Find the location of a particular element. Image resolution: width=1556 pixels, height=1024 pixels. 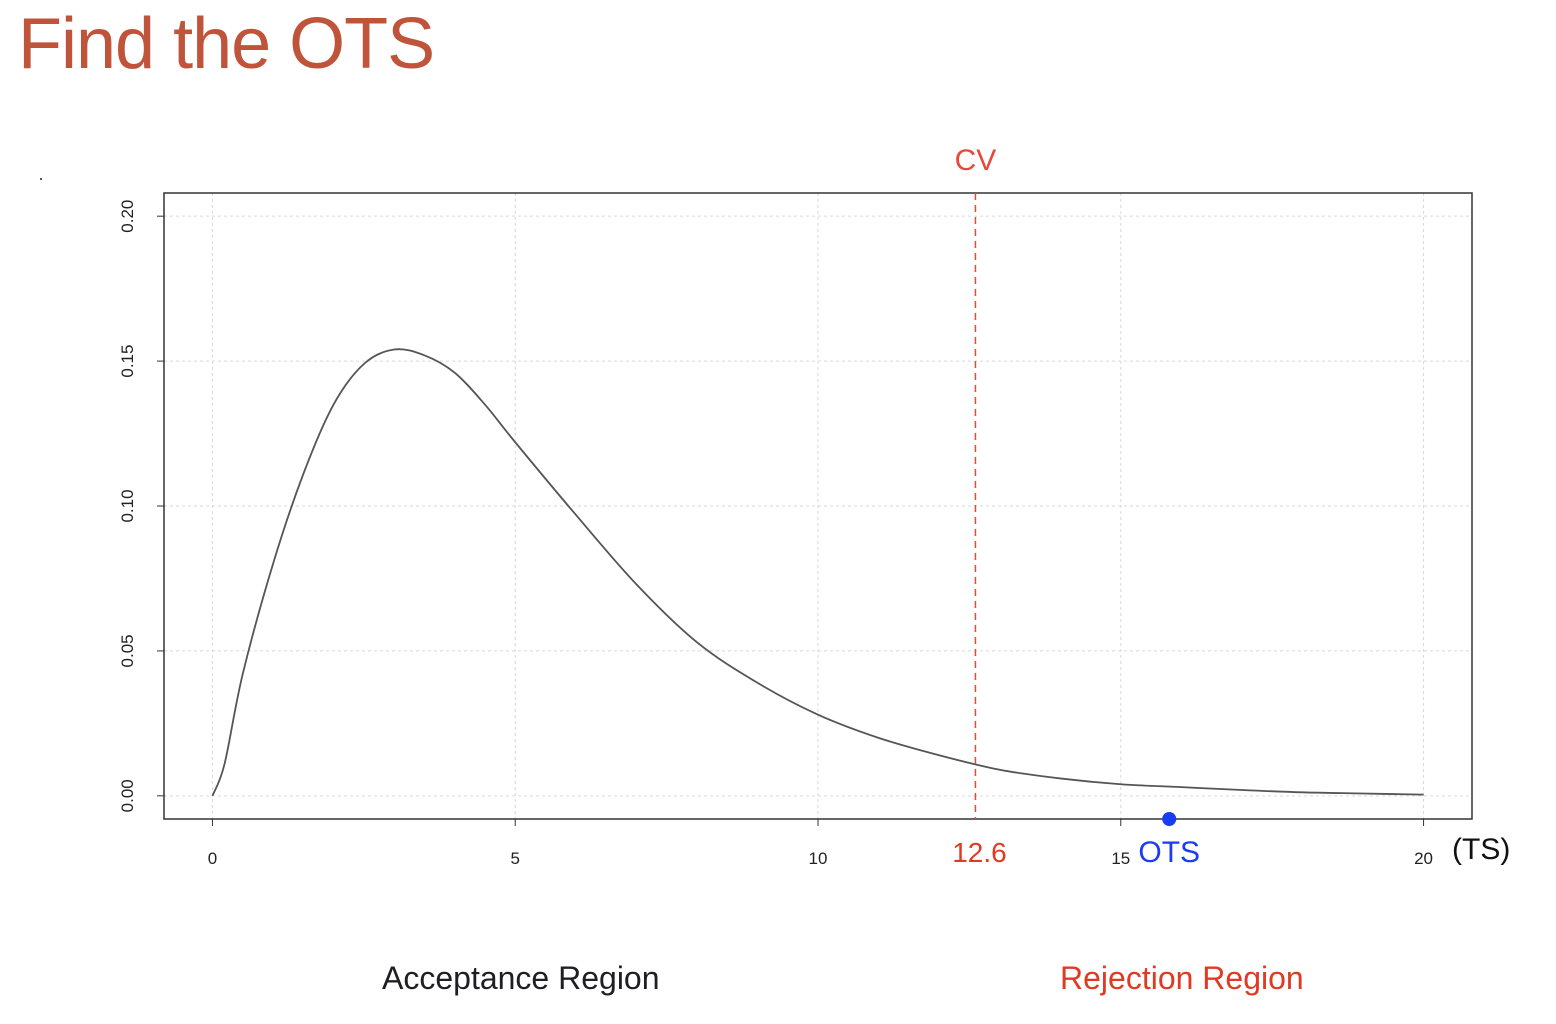

y-tick-label-4: 0.20 is located at coordinates (127, 216).